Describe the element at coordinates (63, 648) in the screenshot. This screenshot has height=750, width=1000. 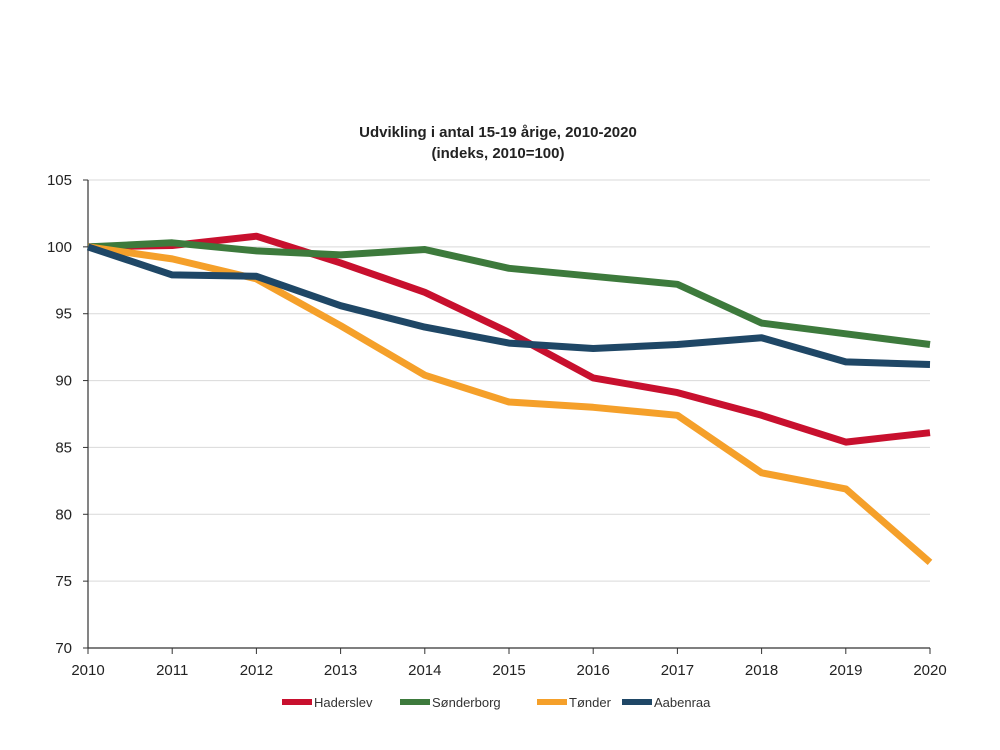
I see `y-tick-label-70: 70` at that location.